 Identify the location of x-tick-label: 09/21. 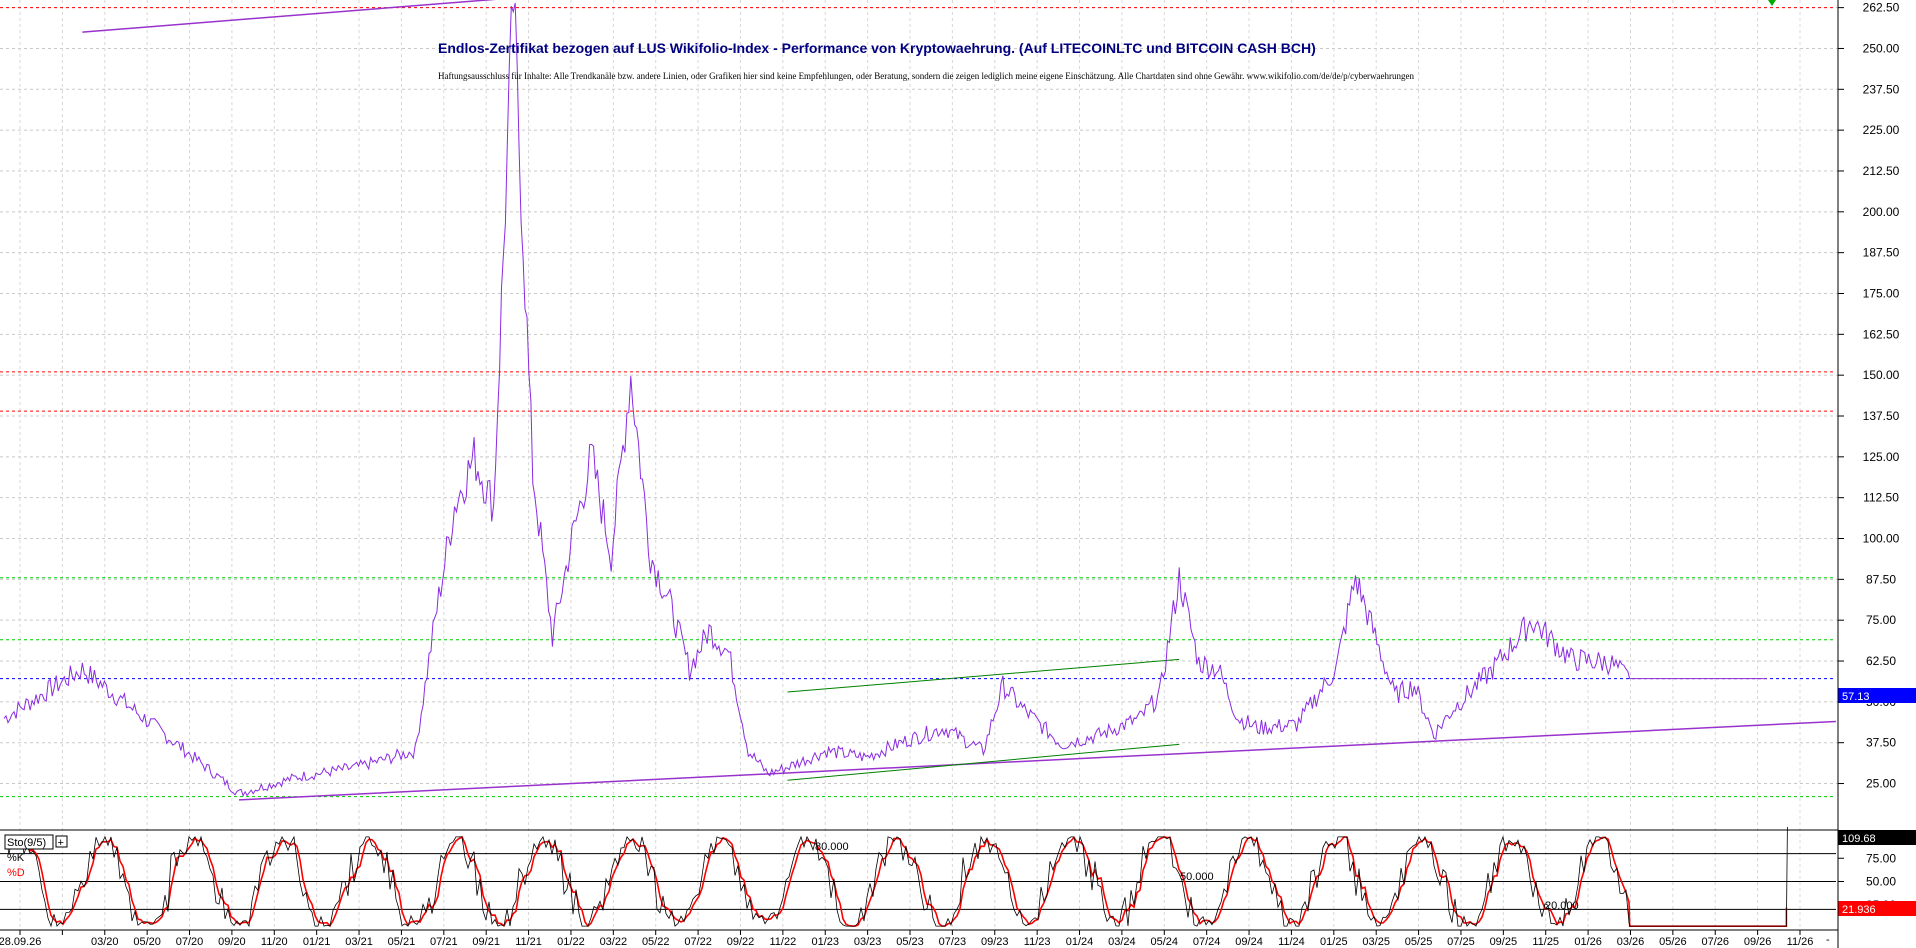
(486, 942).